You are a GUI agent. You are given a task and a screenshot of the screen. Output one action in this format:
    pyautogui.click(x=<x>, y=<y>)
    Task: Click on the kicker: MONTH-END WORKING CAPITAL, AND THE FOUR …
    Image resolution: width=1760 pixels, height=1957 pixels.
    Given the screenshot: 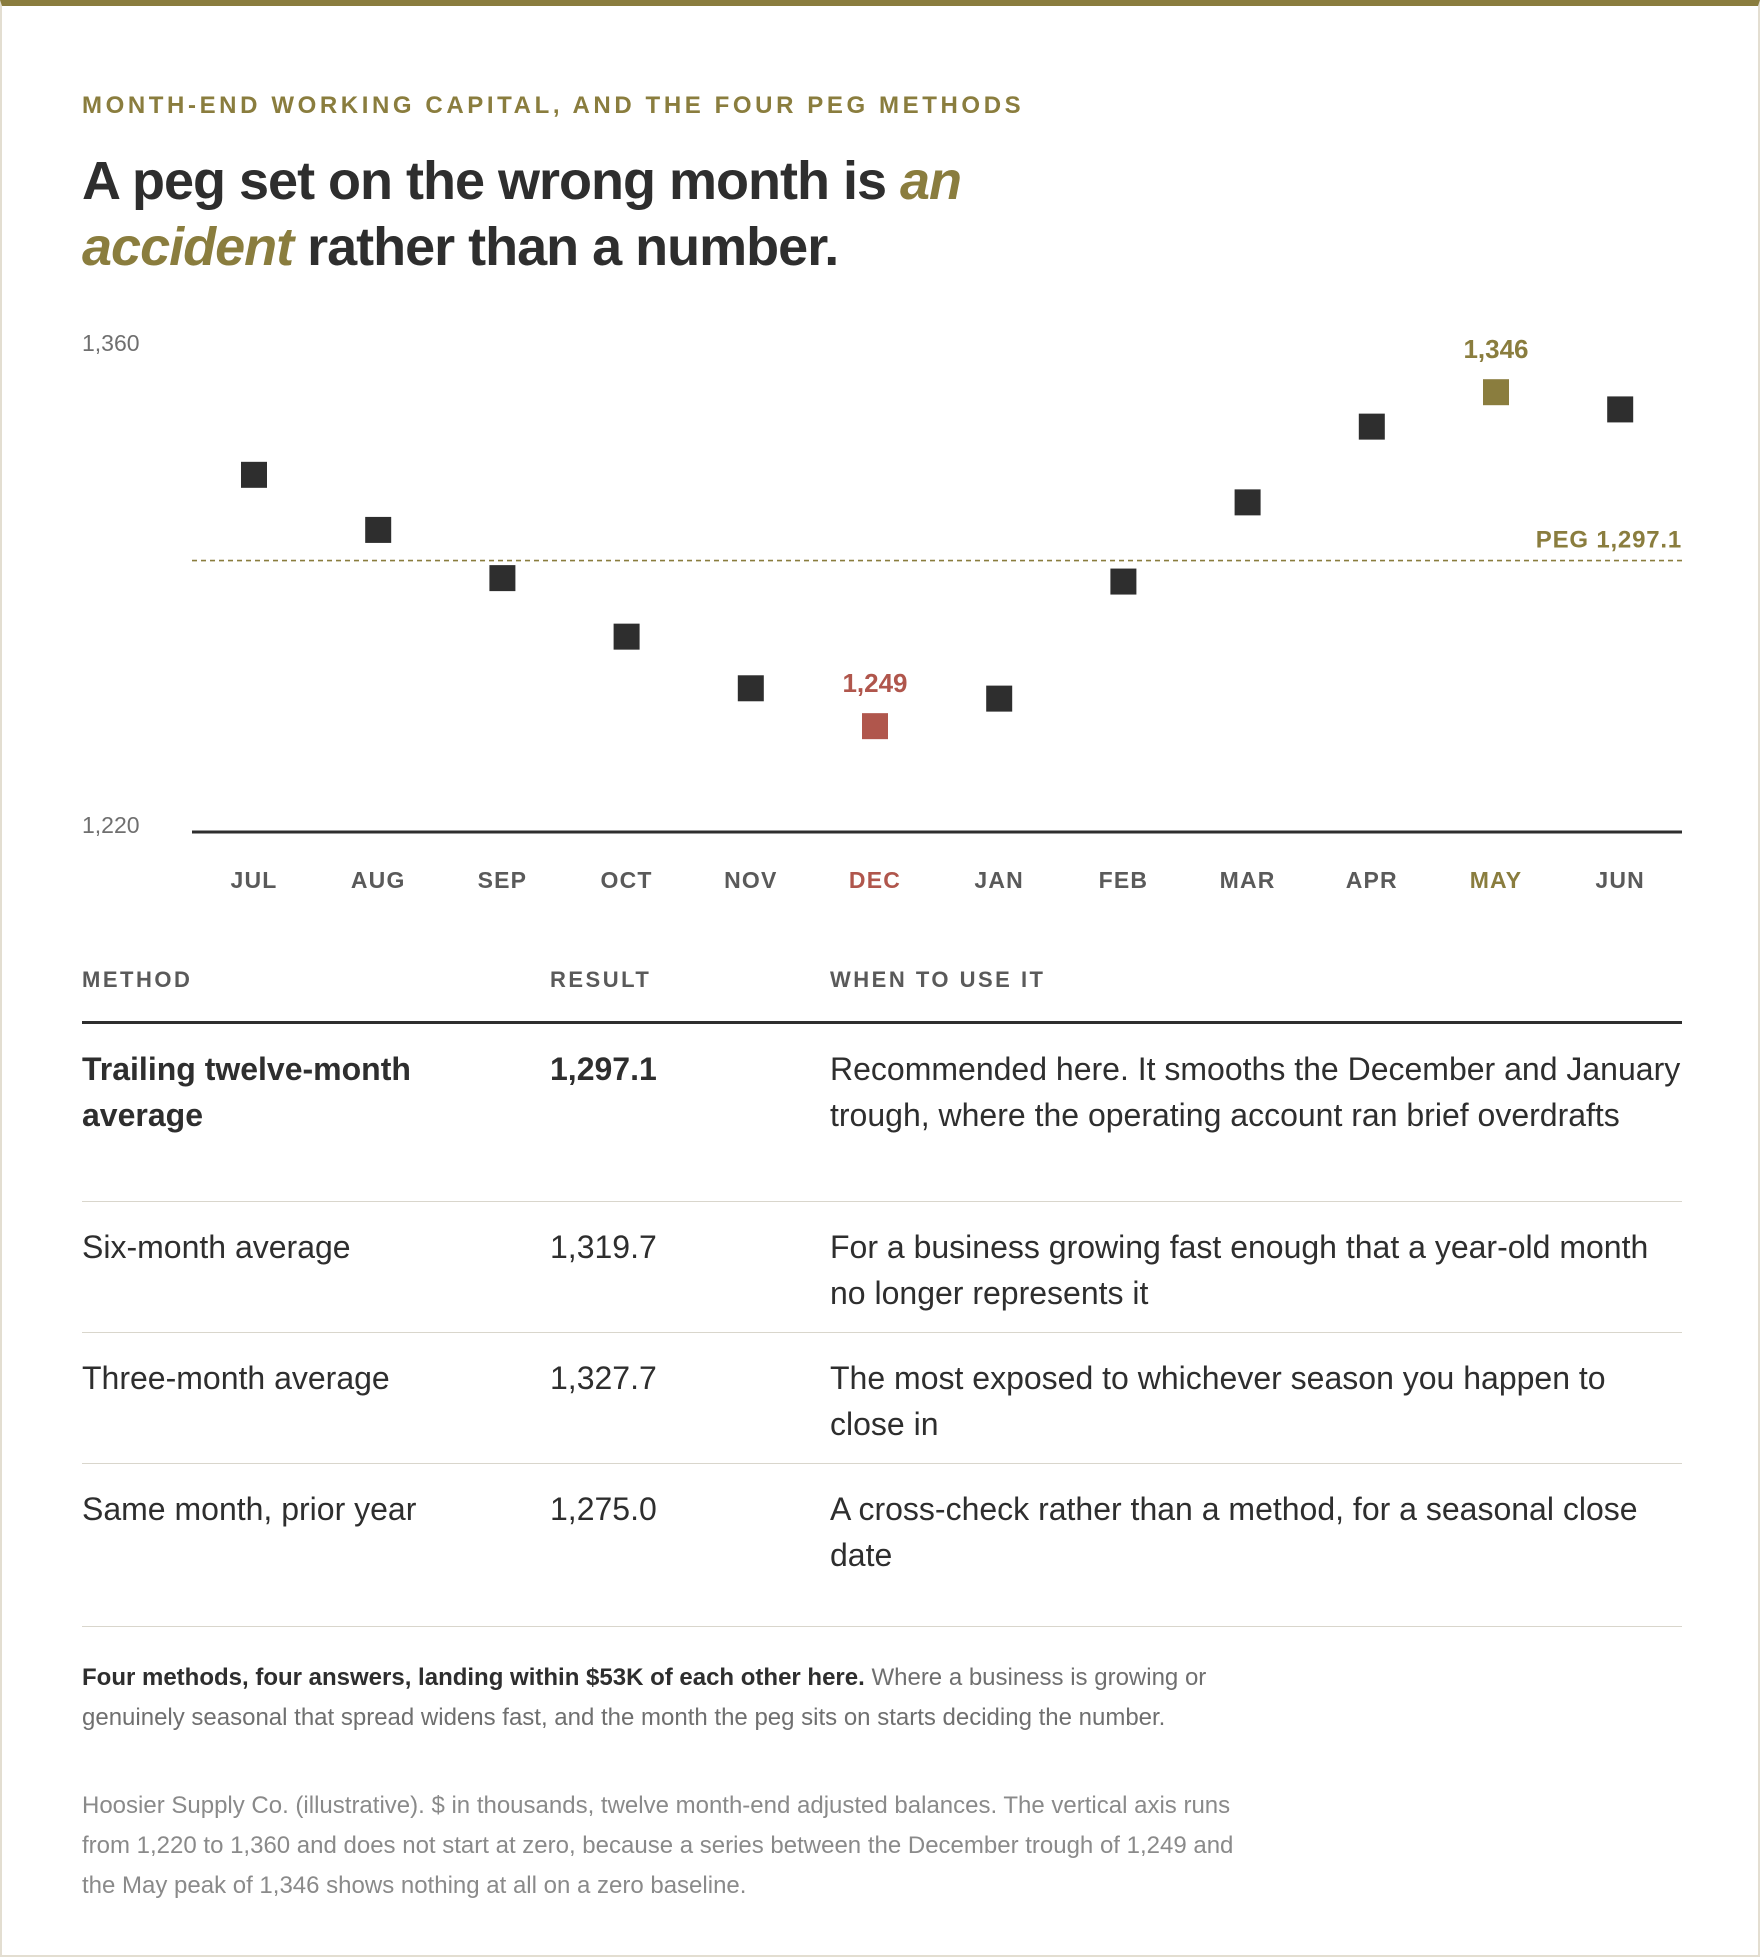 What is the action you would take?
    pyautogui.click(x=553, y=105)
    